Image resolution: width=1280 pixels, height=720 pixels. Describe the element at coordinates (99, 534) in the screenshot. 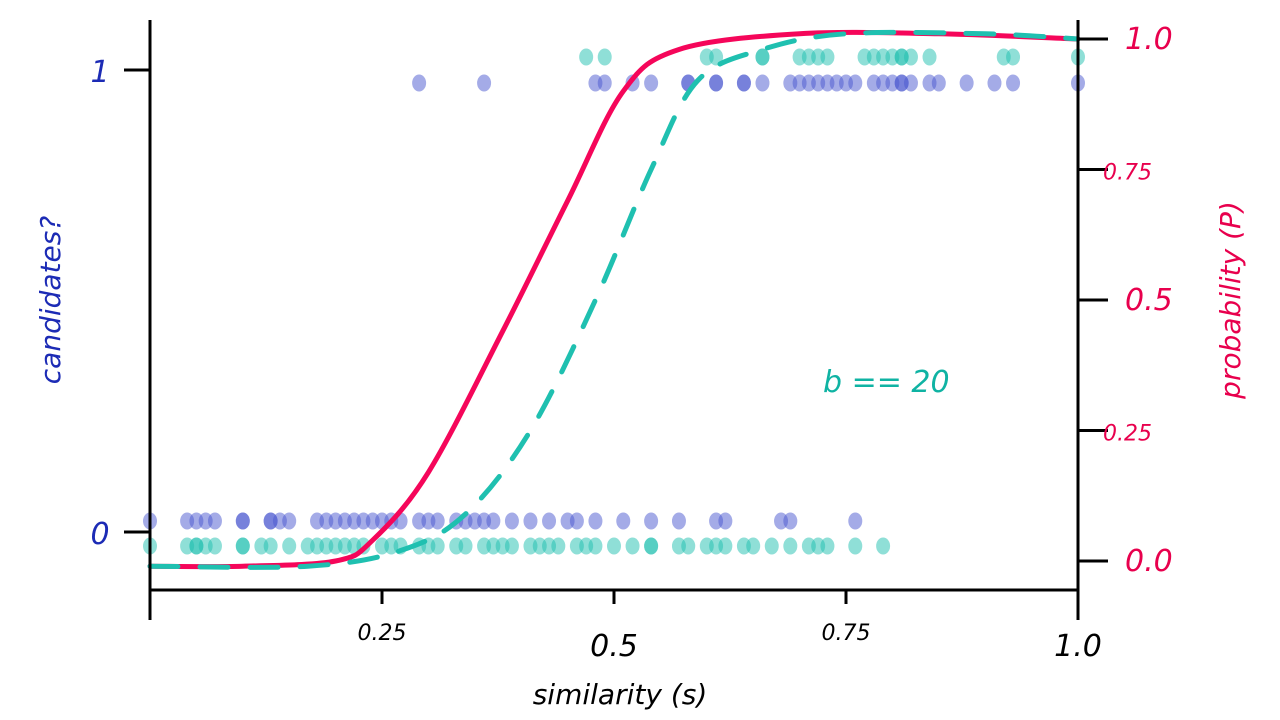

I see `left-tick-label: 0` at that location.